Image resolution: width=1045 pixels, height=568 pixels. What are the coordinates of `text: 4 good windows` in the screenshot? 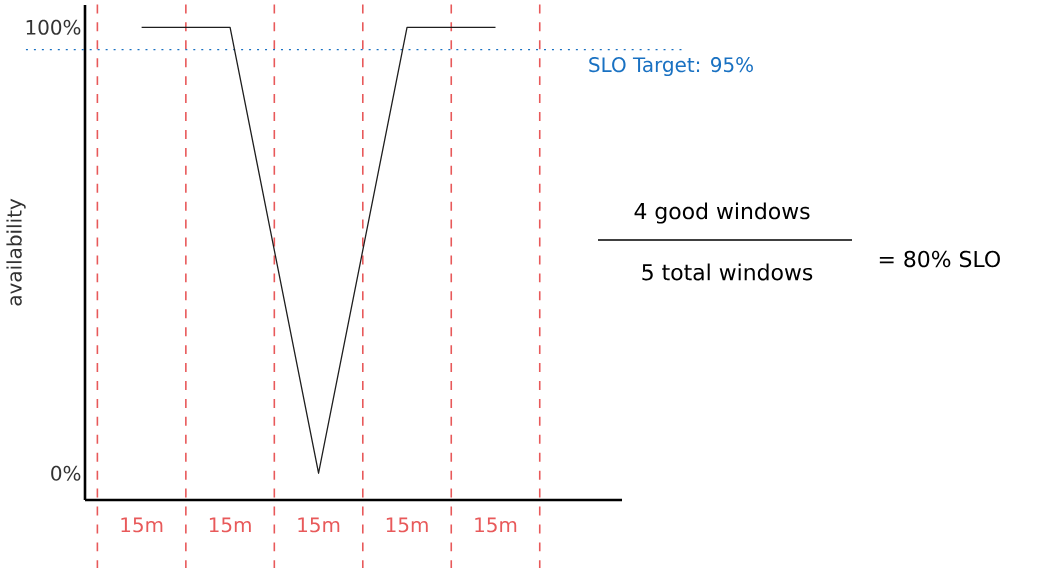 It's located at (722, 213).